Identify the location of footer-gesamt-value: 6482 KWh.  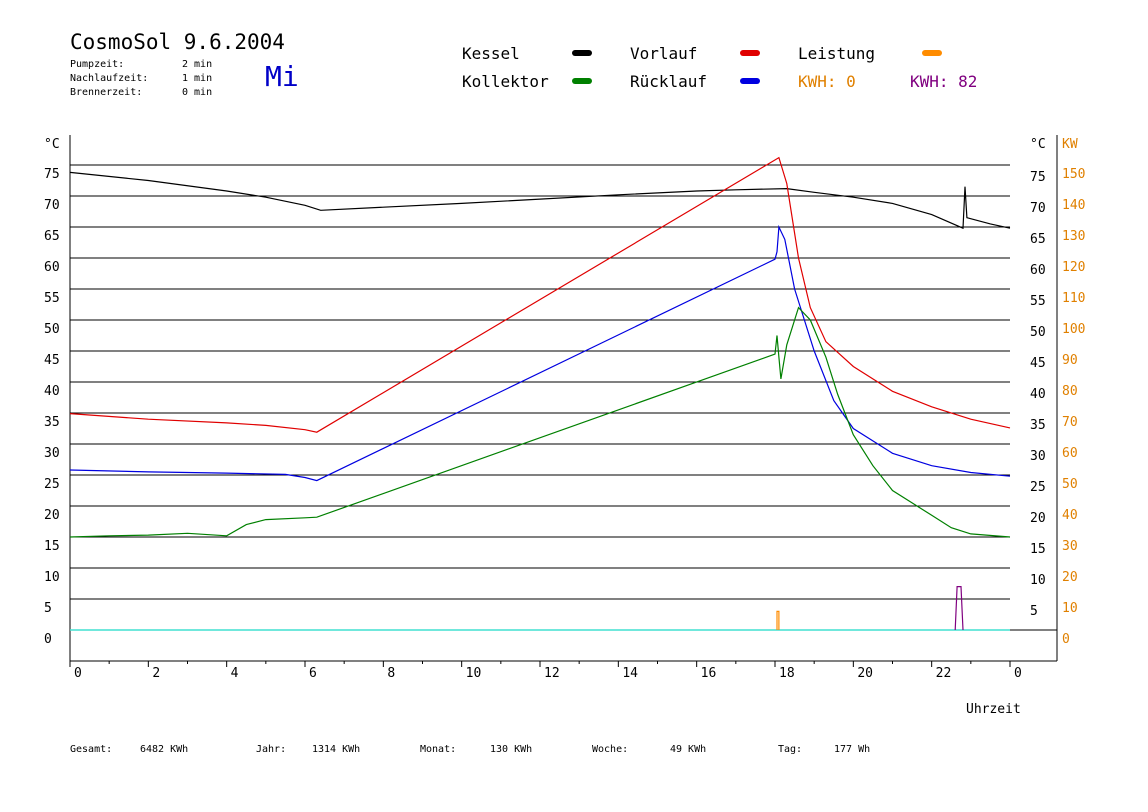
(164, 749).